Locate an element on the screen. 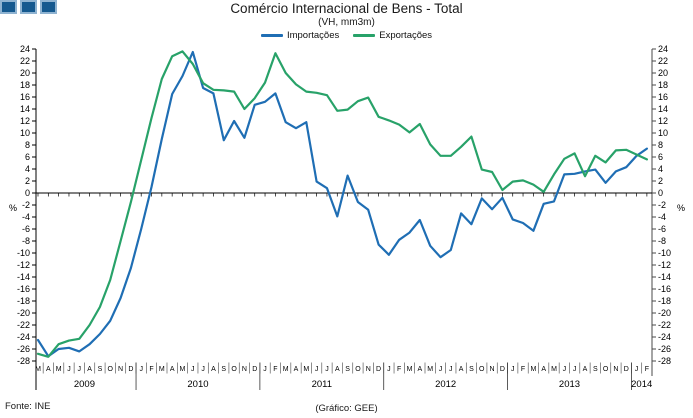  y-tick-label-right: -16 is located at coordinates (664, 289).